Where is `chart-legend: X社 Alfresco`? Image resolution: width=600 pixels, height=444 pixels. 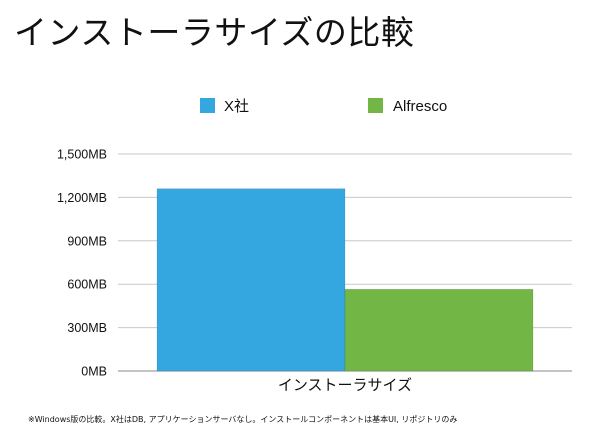
chart-legend: X社 Alfresco is located at coordinates (323, 106).